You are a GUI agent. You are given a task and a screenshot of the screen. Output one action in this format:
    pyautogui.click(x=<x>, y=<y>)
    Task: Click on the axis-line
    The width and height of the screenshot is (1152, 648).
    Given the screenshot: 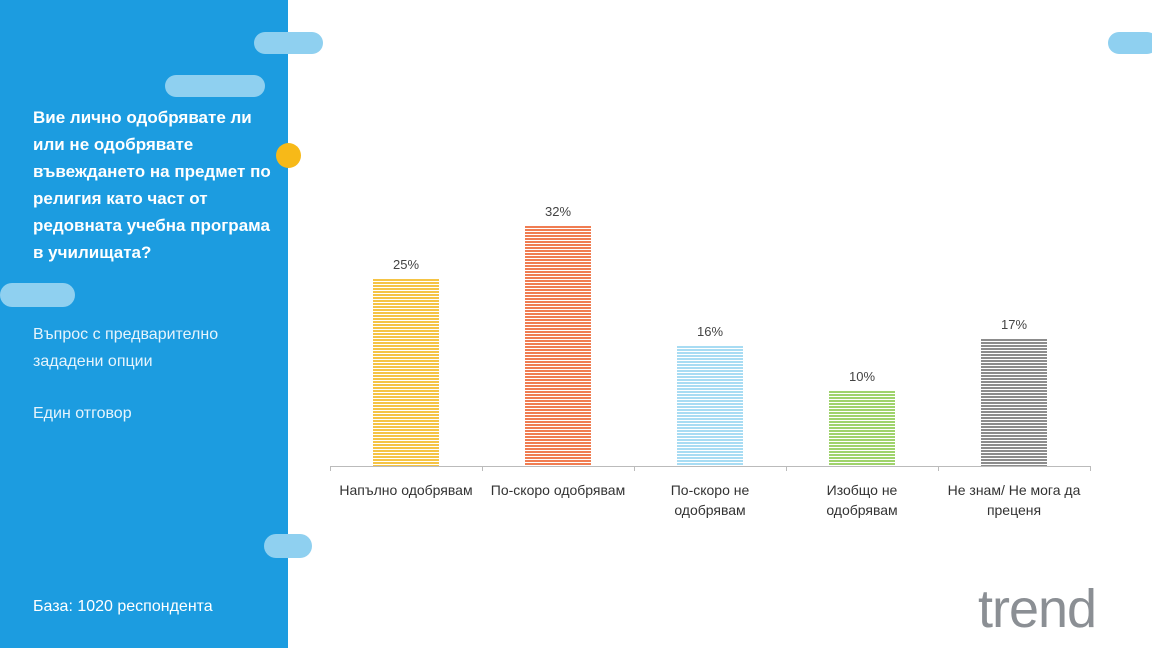 What is the action you would take?
    pyautogui.click(x=710, y=466)
    